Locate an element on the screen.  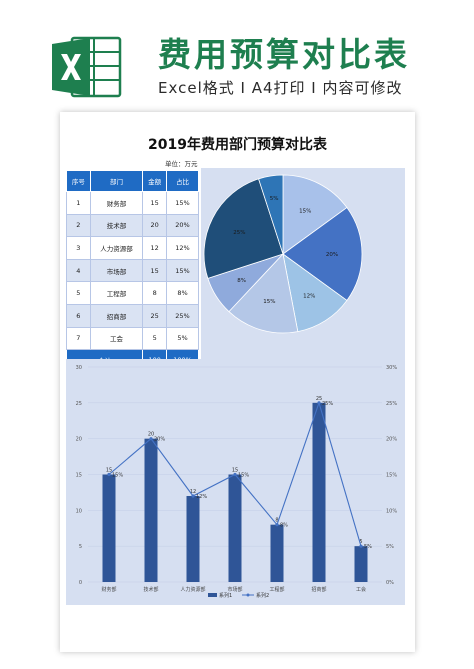
excel-icon is located at coordinates (87, 67).